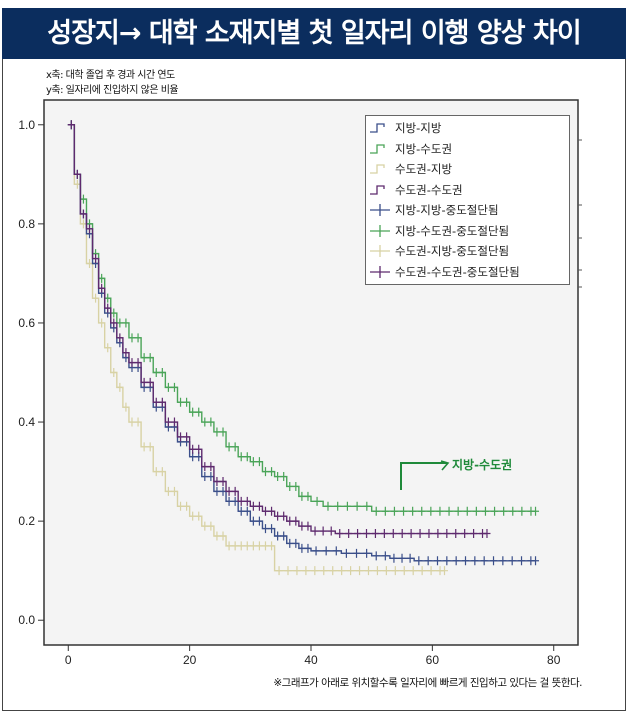 This screenshot has height=713, width=630. Describe the element at coordinates (110, 75) in the screenshot. I see `x-axis-note: x축: 대학 졸업 후 경과 시간 연도` at that location.